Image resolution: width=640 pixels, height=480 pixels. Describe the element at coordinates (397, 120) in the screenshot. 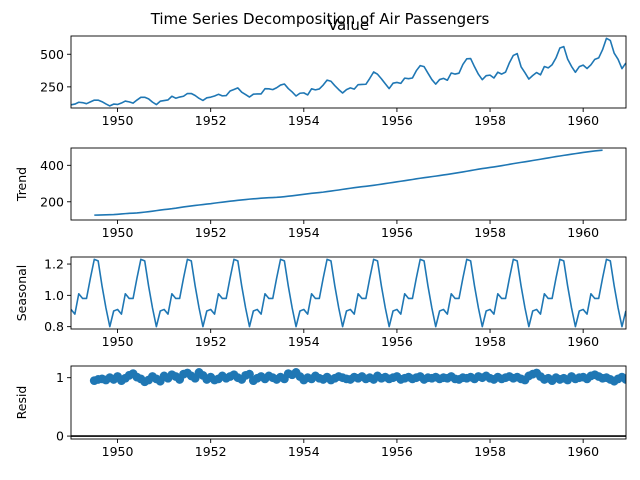

I see `observed-xtick-label: 1956` at that location.